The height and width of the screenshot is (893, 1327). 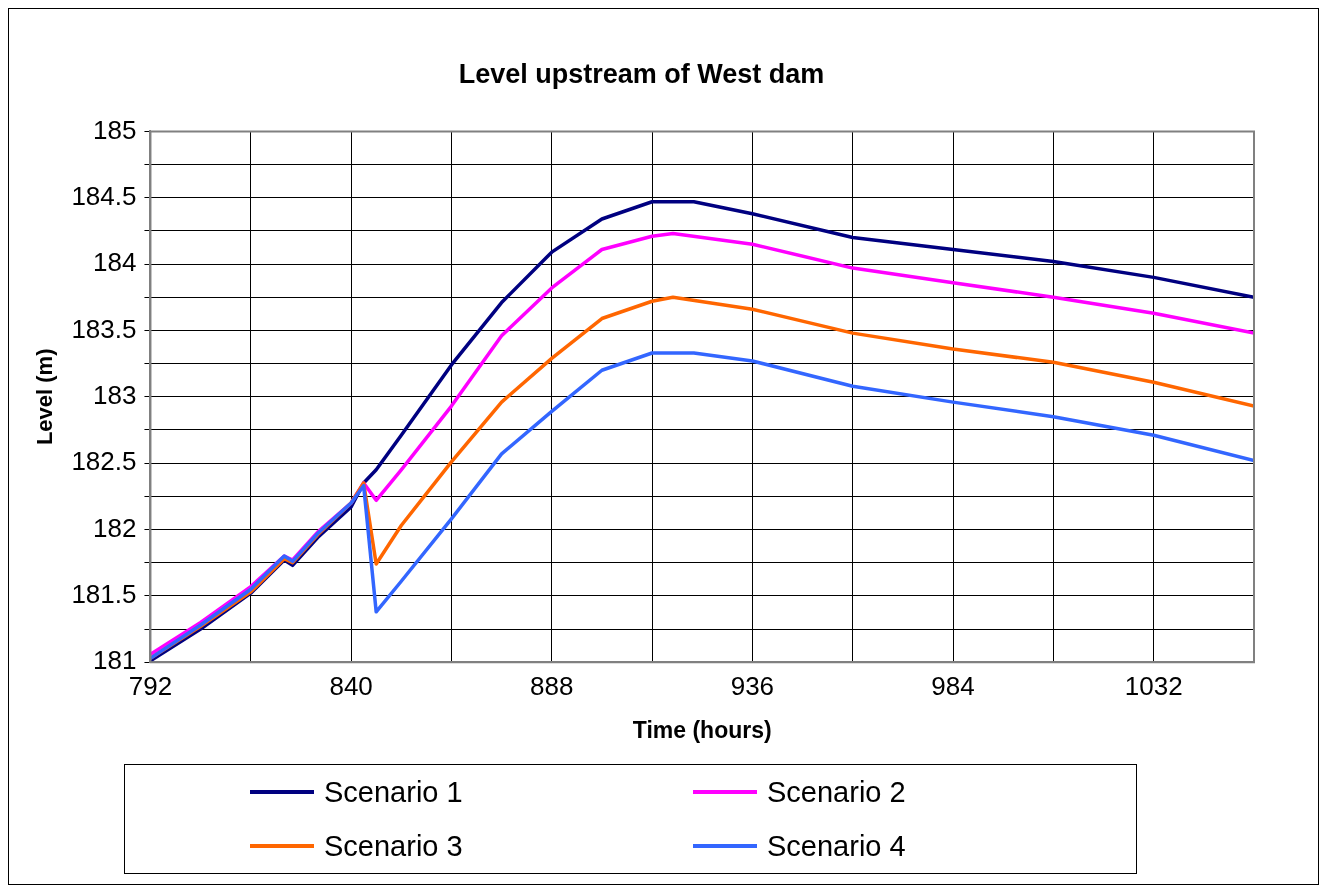 What do you see at coordinates (641, 73) in the screenshot?
I see `chart-title: Level upstream of West dam` at bounding box center [641, 73].